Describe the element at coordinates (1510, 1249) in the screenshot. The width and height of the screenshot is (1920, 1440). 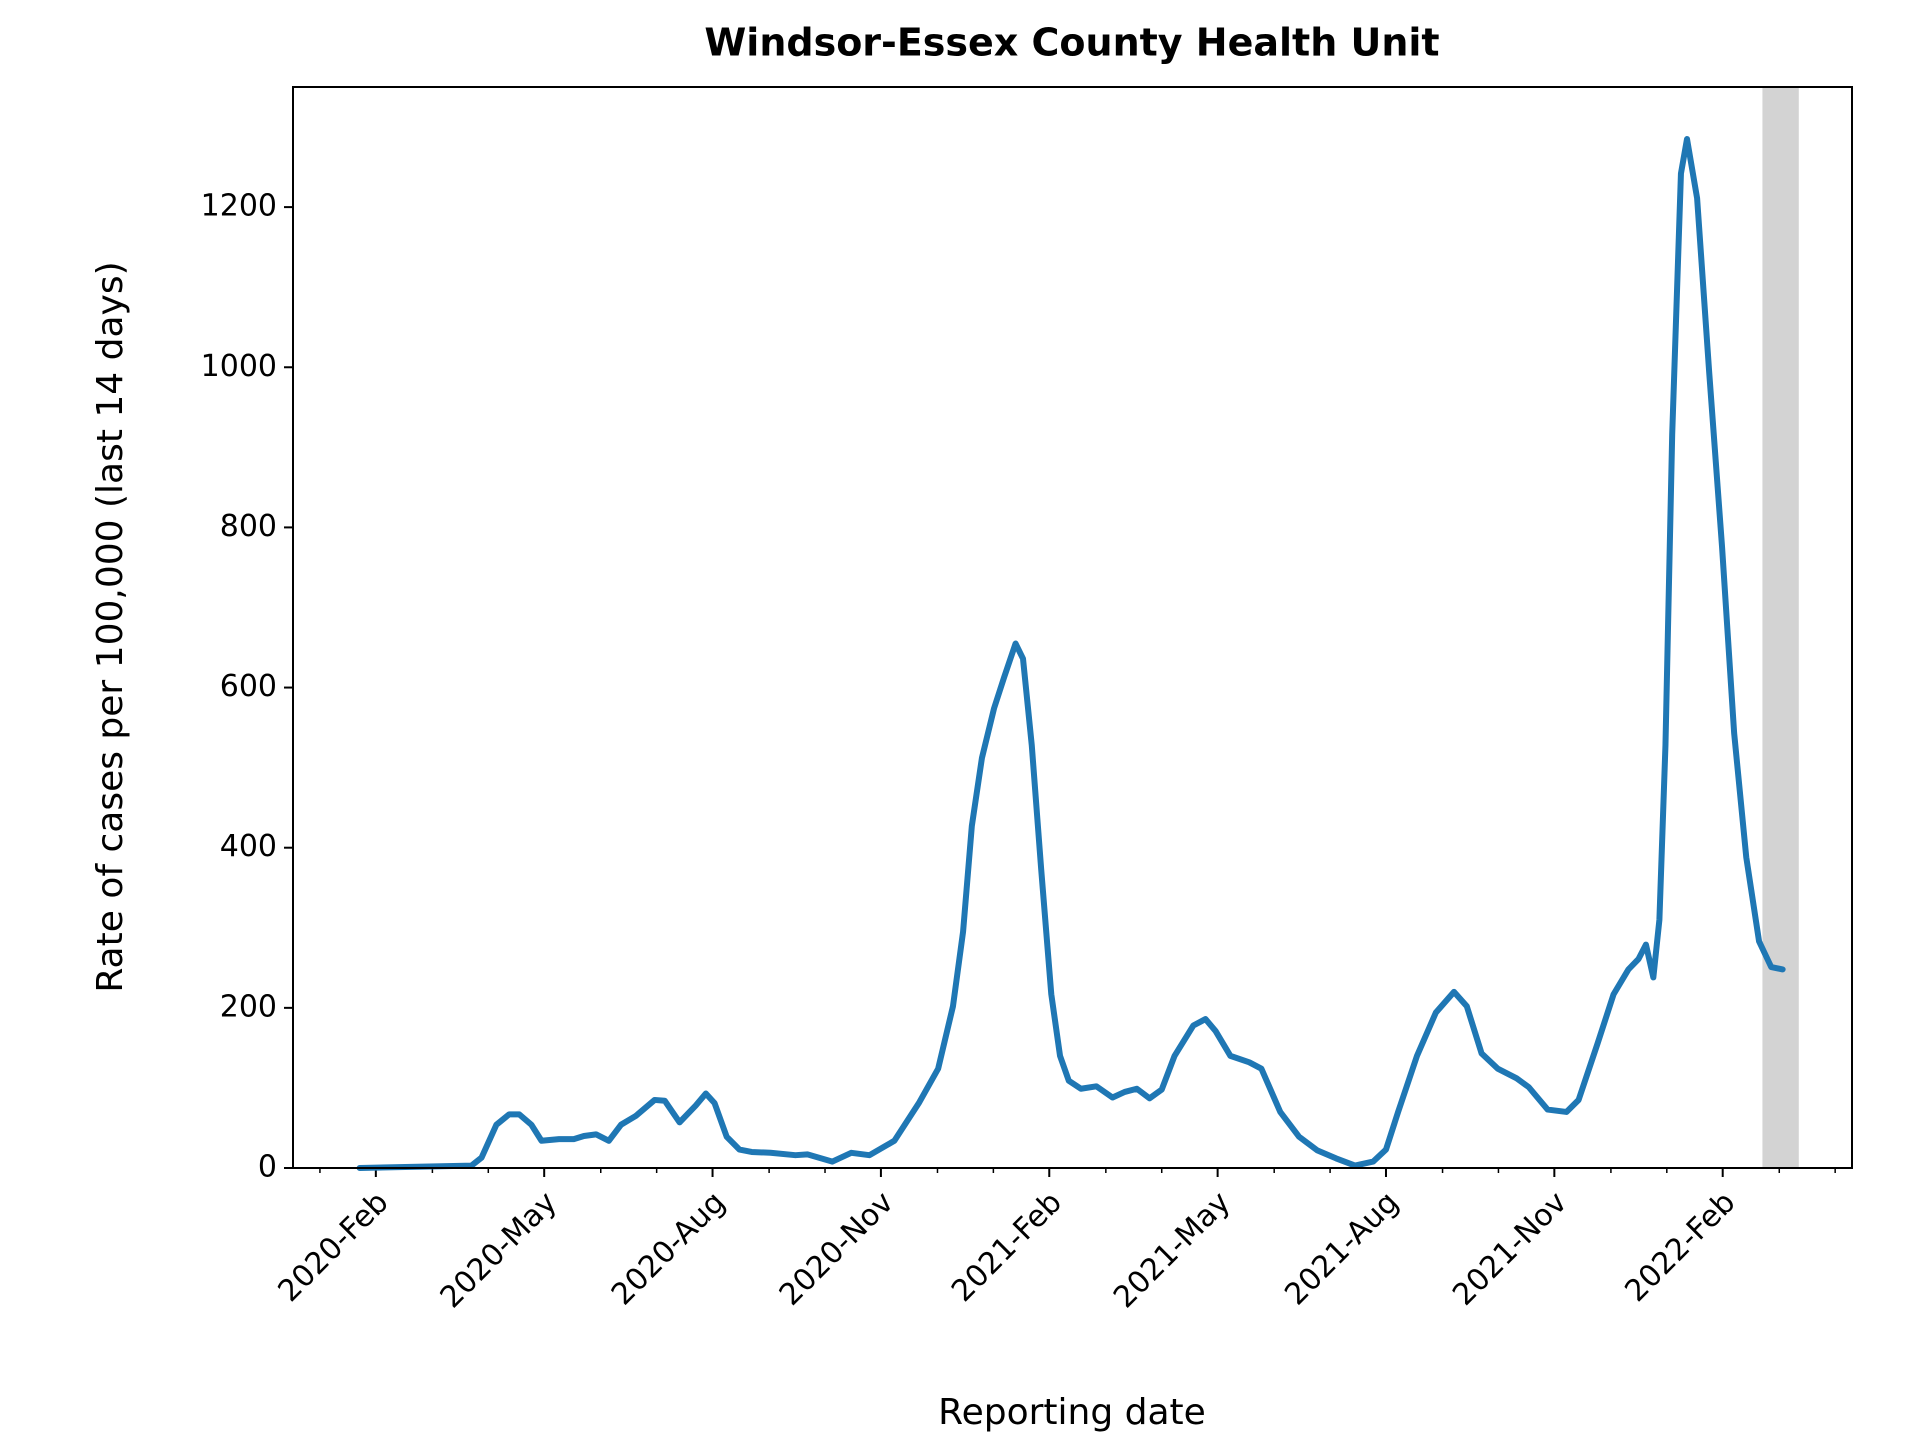
I see `x-tick-label: 2021-Nov` at that location.